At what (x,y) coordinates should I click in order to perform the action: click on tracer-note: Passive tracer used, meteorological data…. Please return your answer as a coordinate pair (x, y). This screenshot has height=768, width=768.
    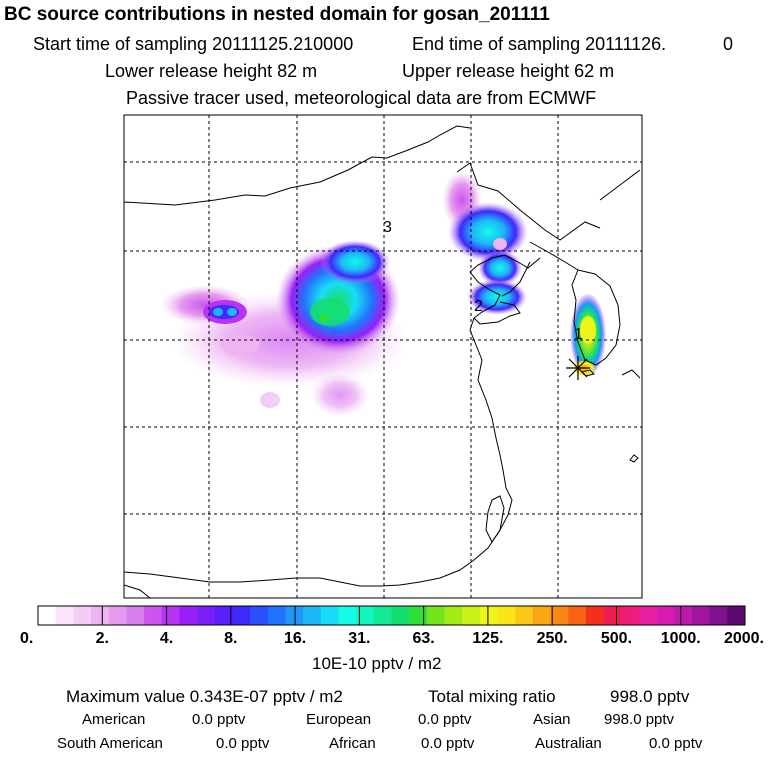
    Looking at the image, I should click on (361, 98).